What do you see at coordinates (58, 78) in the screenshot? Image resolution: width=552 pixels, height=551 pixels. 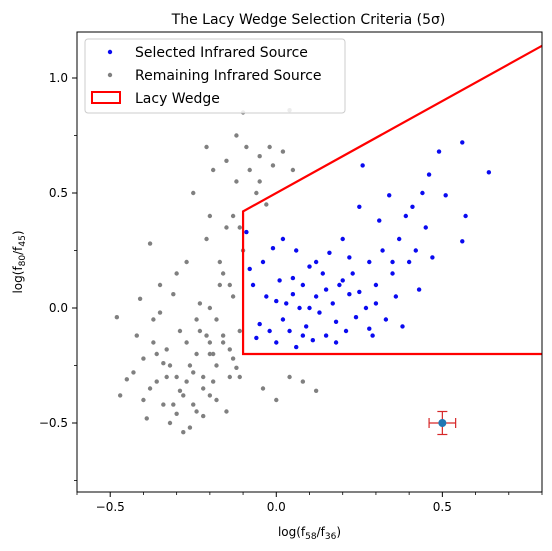 I see `y-tick-label: 1.0` at bounding box center [58, 78].